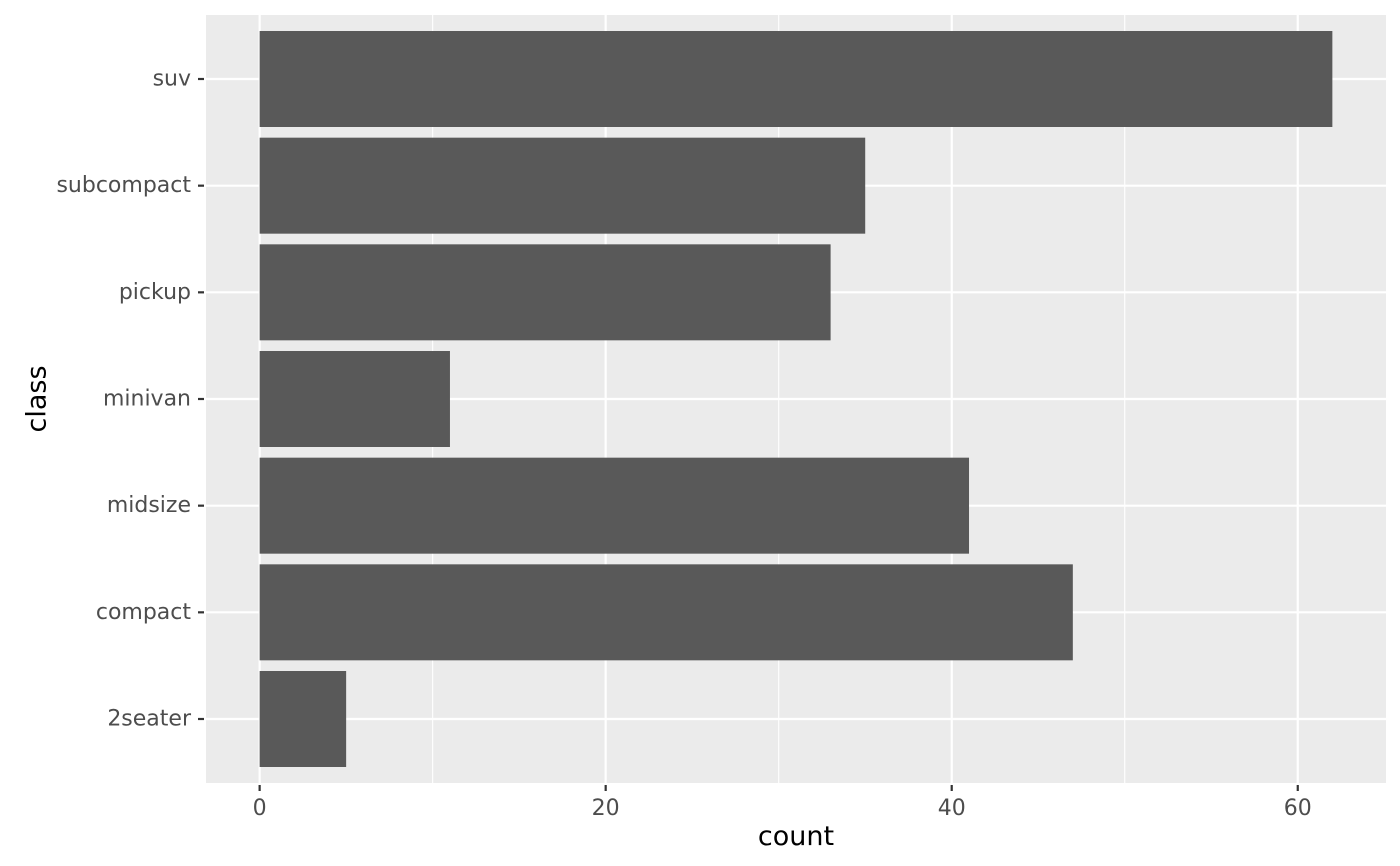  What do you see at coordinates (149, 719) in the screenshot?
I see `y-tick-label: 2seater` at bounding box center [149, 719].